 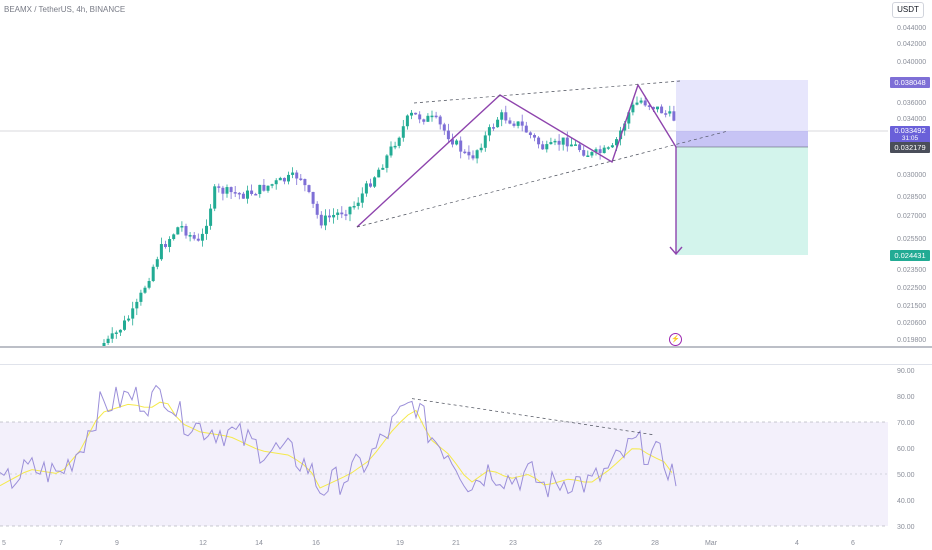 What do you see at coordinates (742, 139) in the screenshot?
I see `stop-zone-near` at bounding box center [742, 139].